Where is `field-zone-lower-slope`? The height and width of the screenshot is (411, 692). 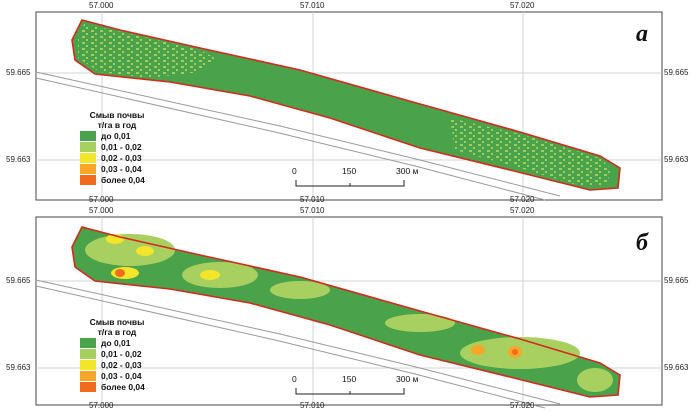 field-zone-lower-slope is located at coordinates (531, 152).